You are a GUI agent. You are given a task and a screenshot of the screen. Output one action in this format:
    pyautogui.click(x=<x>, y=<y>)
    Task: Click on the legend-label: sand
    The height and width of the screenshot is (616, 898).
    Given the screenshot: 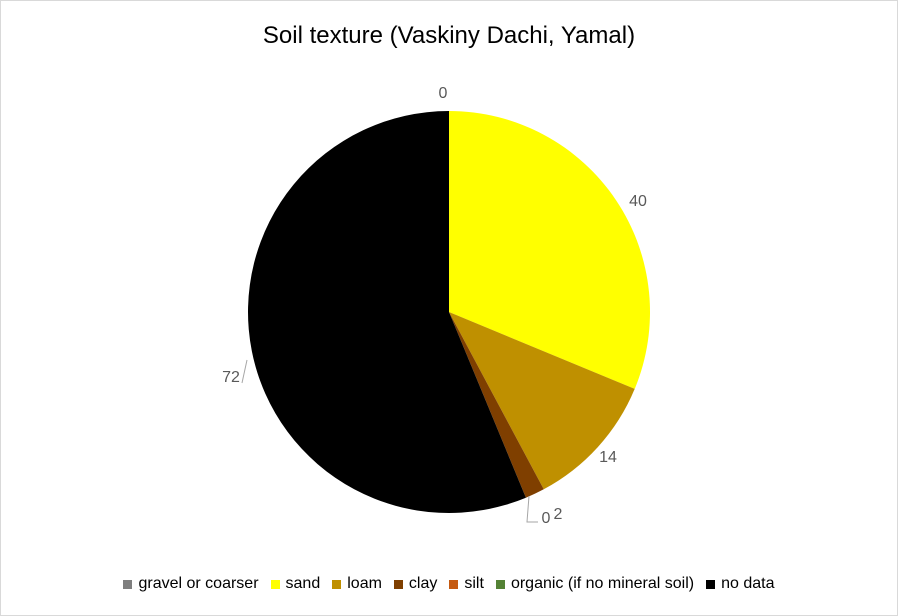 What is the action you would take?
    pyautogui.click(x=303, y=583)
    